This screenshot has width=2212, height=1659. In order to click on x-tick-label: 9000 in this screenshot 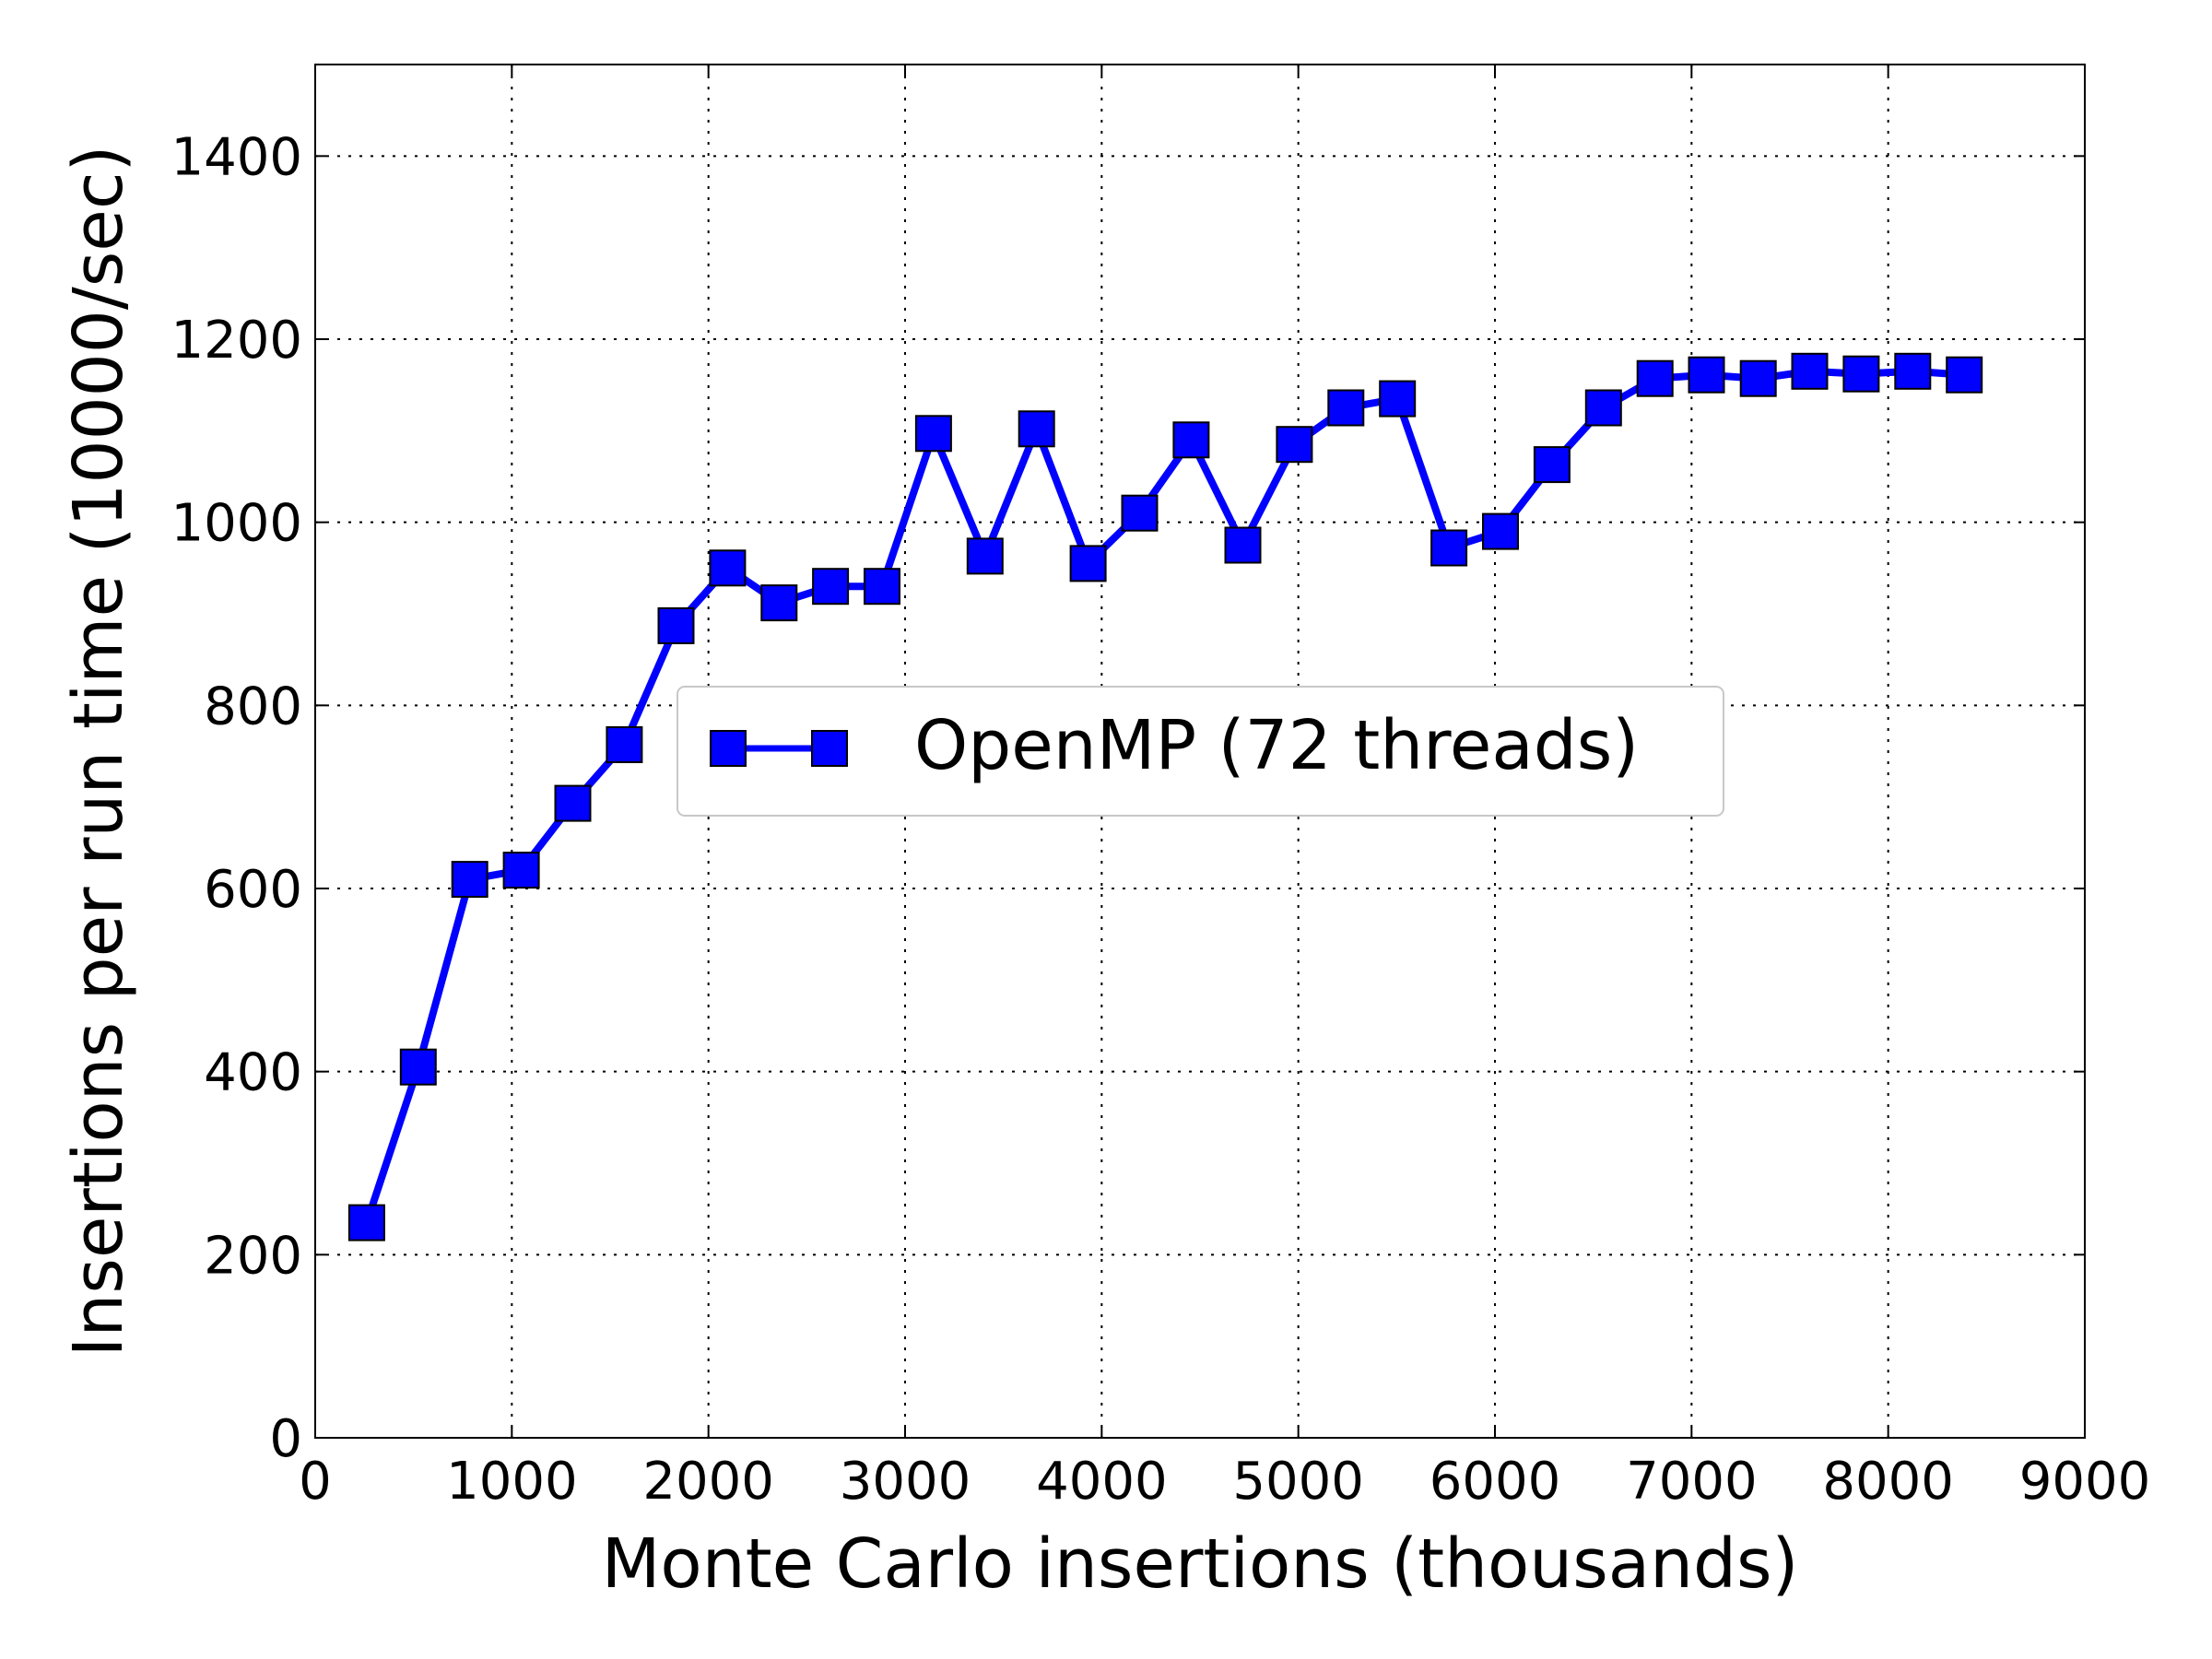, I will do `click(2085, 1482)`.